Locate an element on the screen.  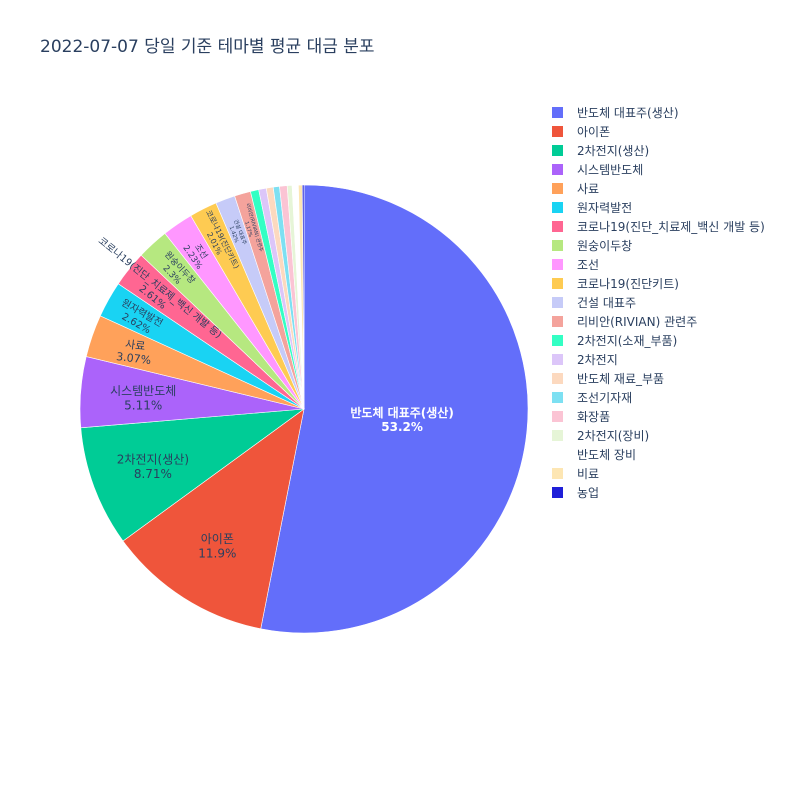
legend-label: 2차전지(소재_부품) is located at coordinates (627, 341).